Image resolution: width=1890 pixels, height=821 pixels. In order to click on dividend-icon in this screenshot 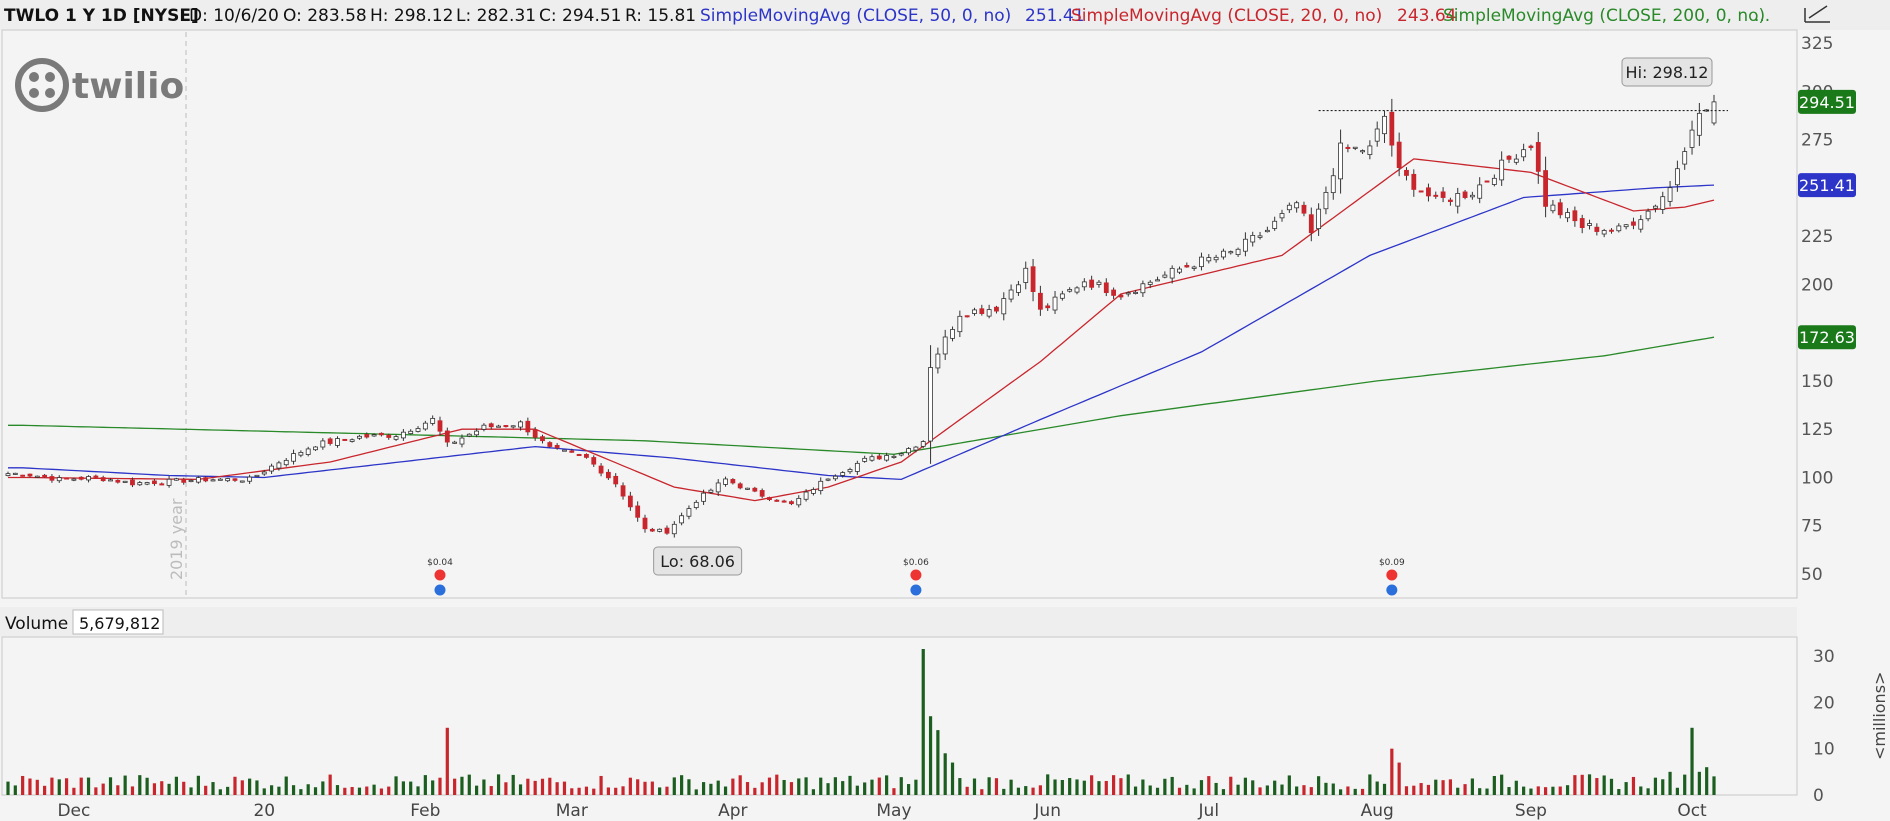, I will do `click(916, 590)`.